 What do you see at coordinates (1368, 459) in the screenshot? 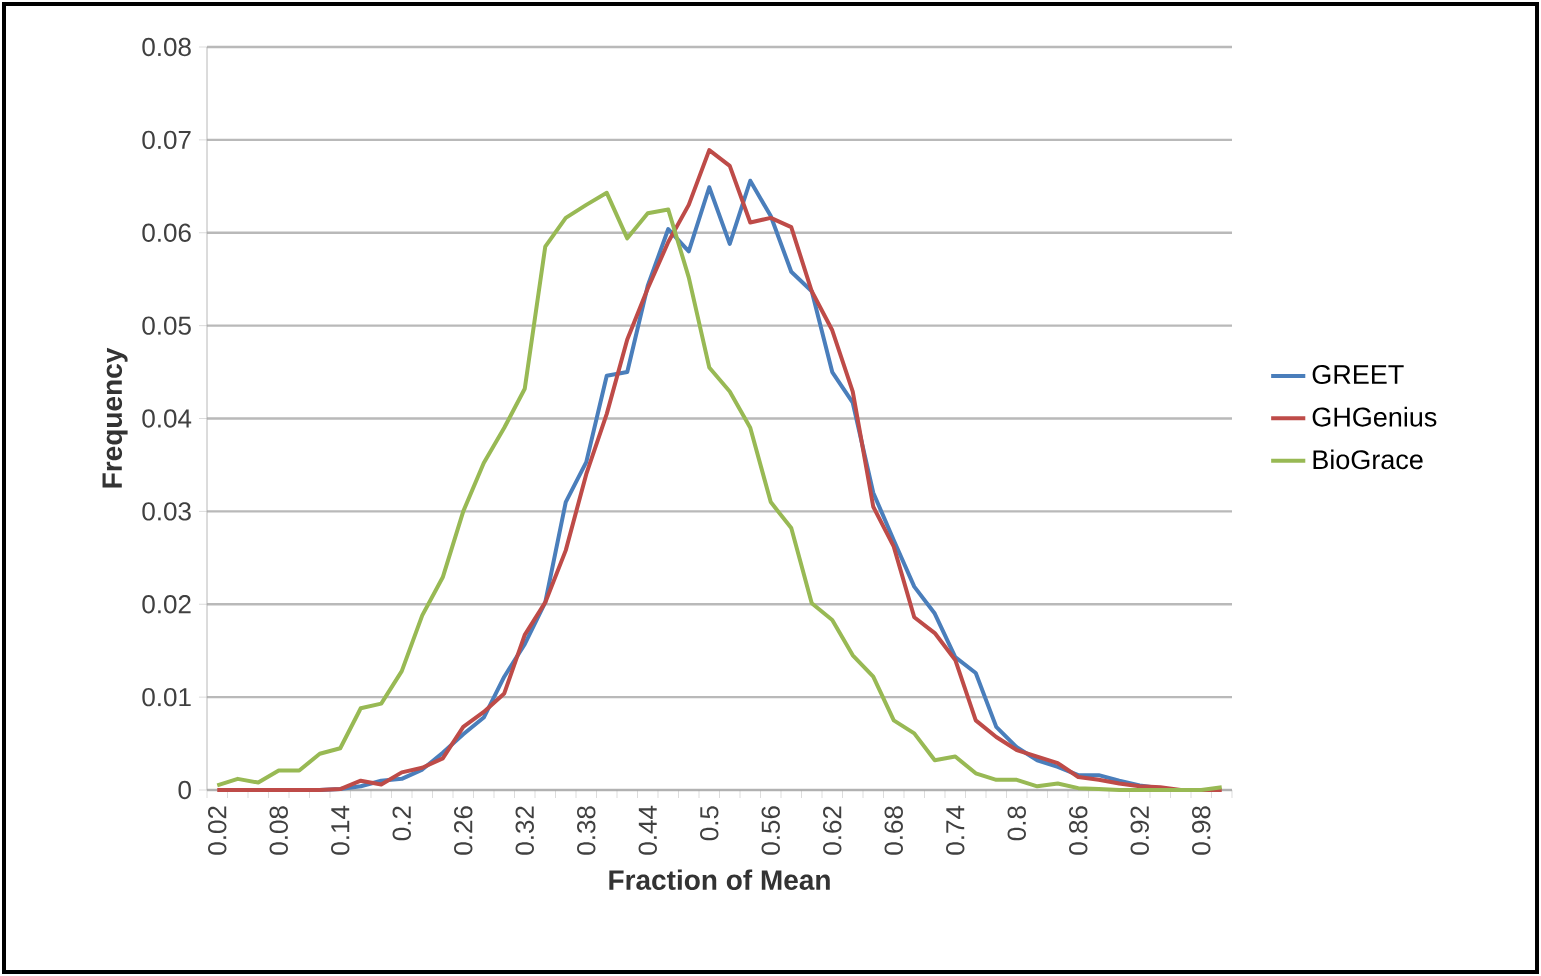
I see `legend-label: BioGrace` at bounding box center [1368, 459].